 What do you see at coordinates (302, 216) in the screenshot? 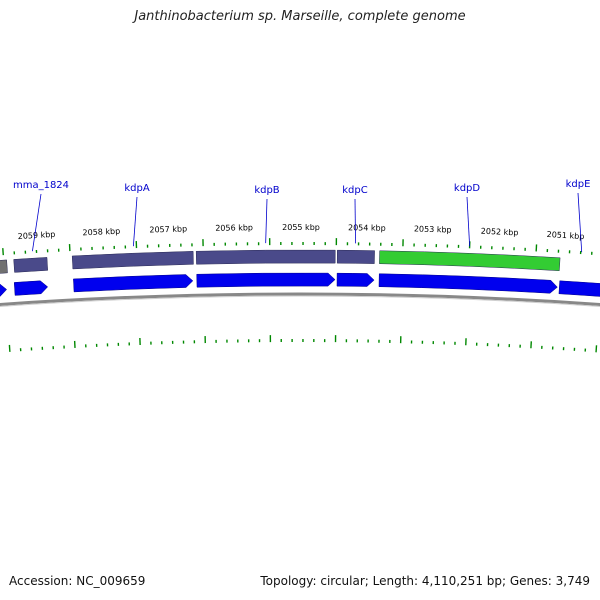
I see `gene-labels: mma_1824 kdpA kdpB kdpC kdpD kdpE` at bounding box center [302, 216].